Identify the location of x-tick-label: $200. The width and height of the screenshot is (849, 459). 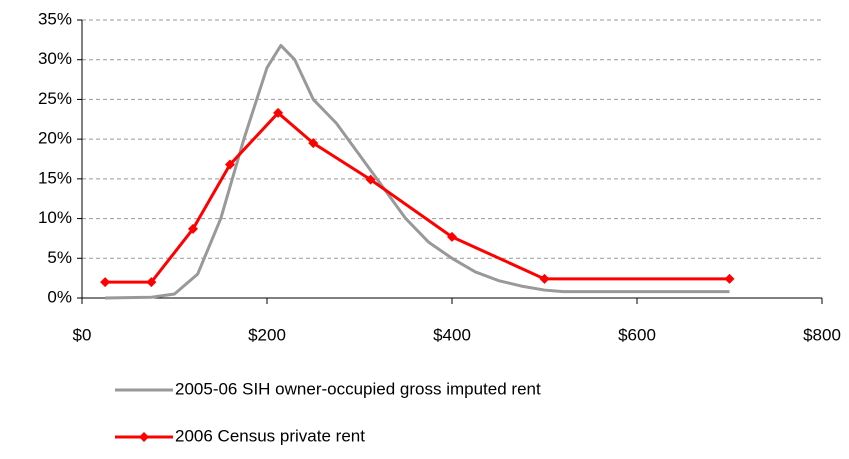
(267, 334).